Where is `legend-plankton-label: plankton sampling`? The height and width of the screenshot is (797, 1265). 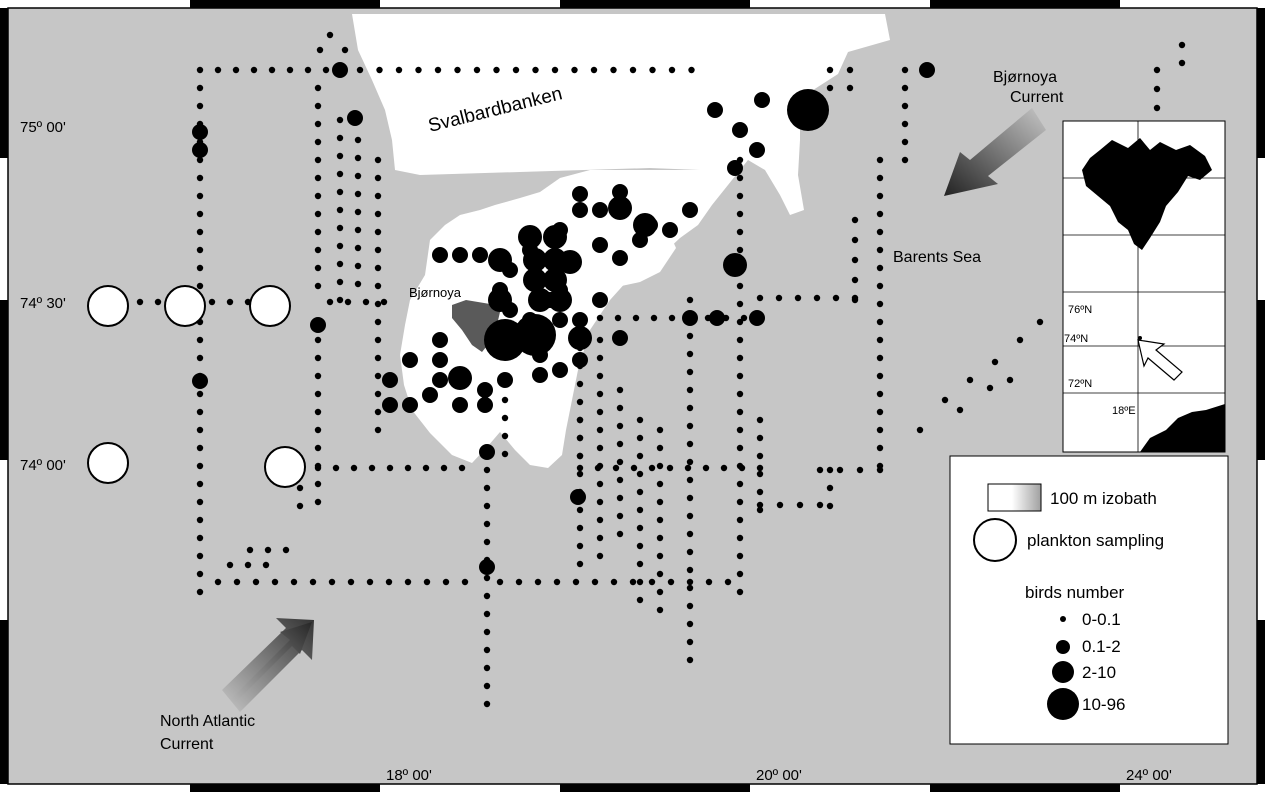 legend-plankton-label: plankton sampling is located at coordinates (1095, 540).